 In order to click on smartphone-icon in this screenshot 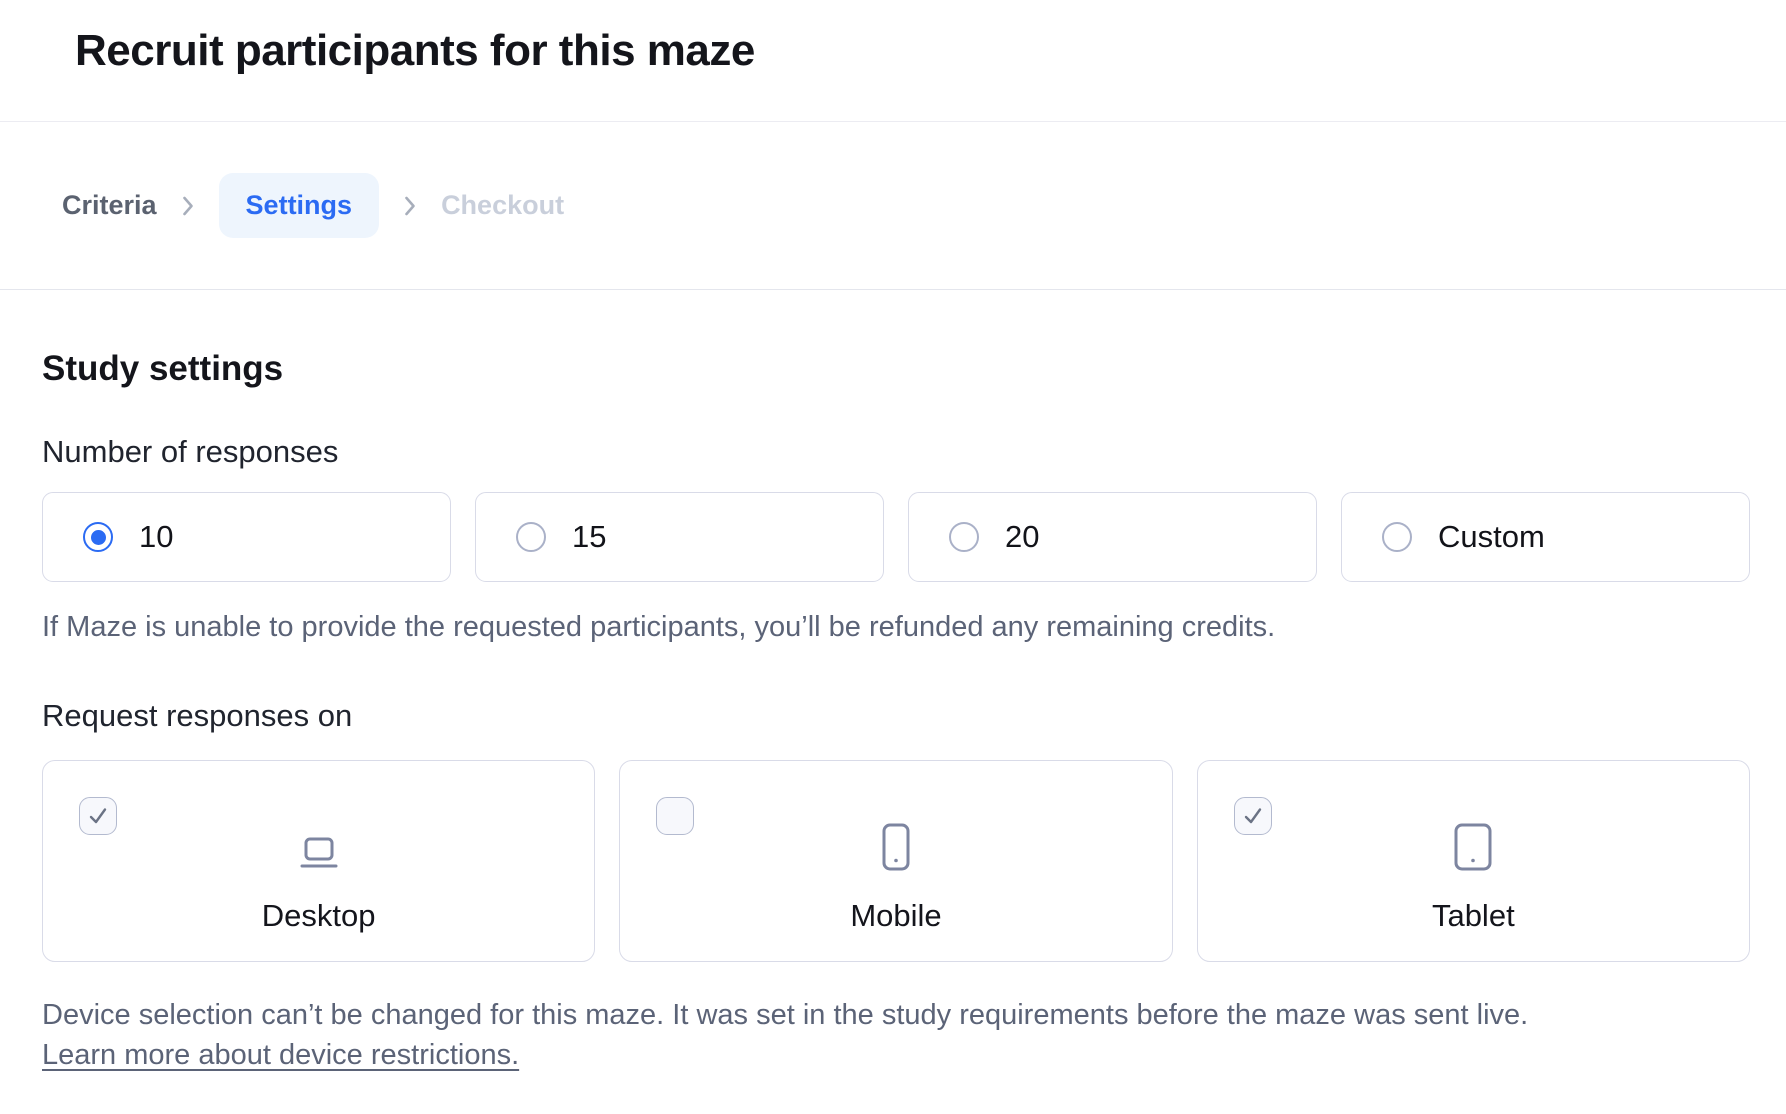, I will do `click(896, 847)`.